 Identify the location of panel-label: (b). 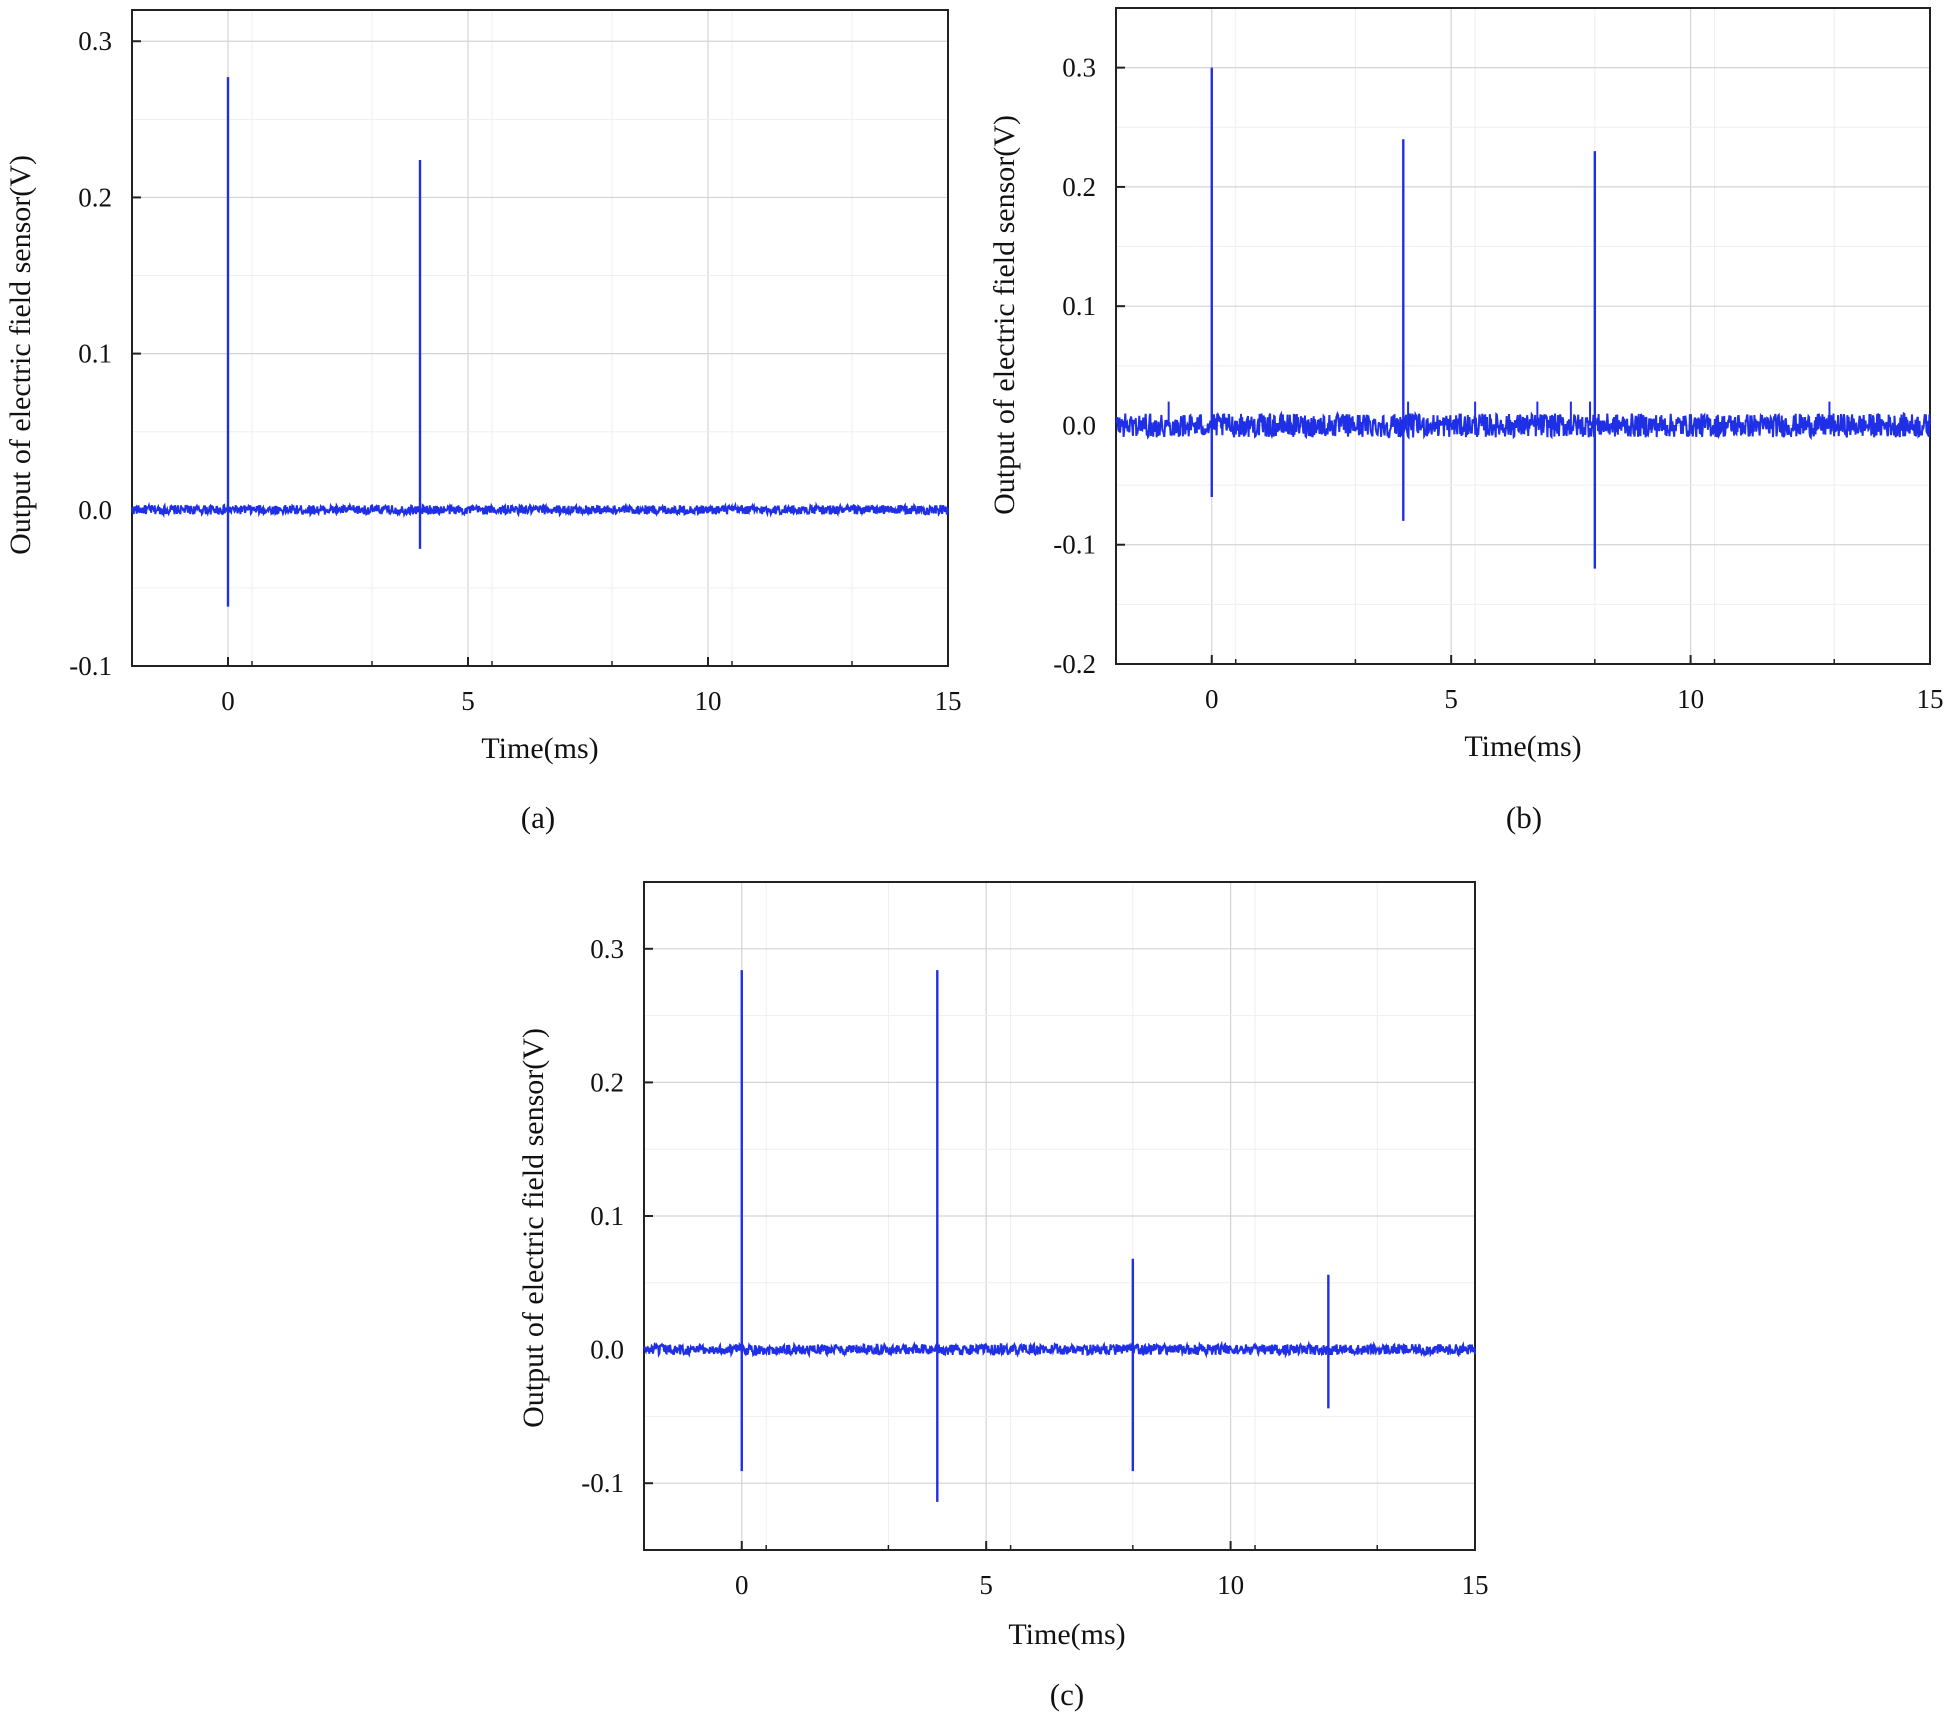
(1524, 817).